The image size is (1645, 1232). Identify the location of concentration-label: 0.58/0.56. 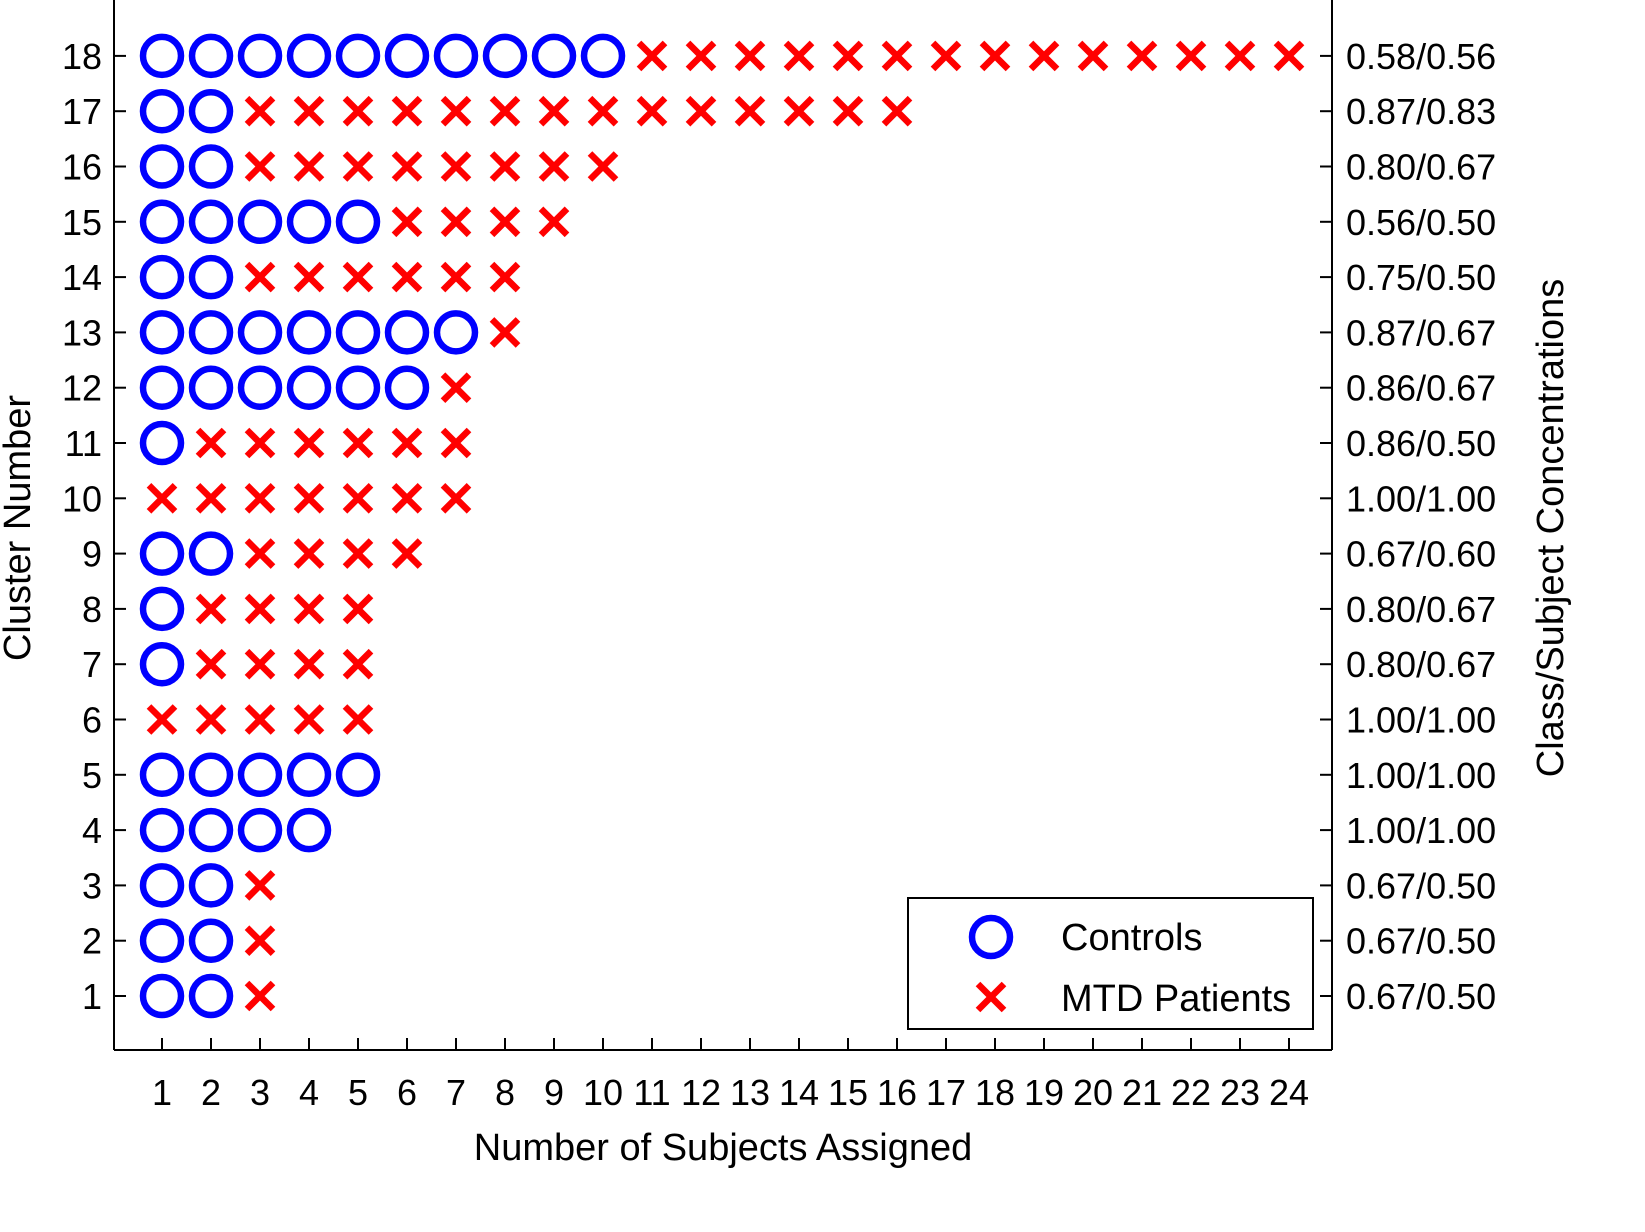
(1421, 56).